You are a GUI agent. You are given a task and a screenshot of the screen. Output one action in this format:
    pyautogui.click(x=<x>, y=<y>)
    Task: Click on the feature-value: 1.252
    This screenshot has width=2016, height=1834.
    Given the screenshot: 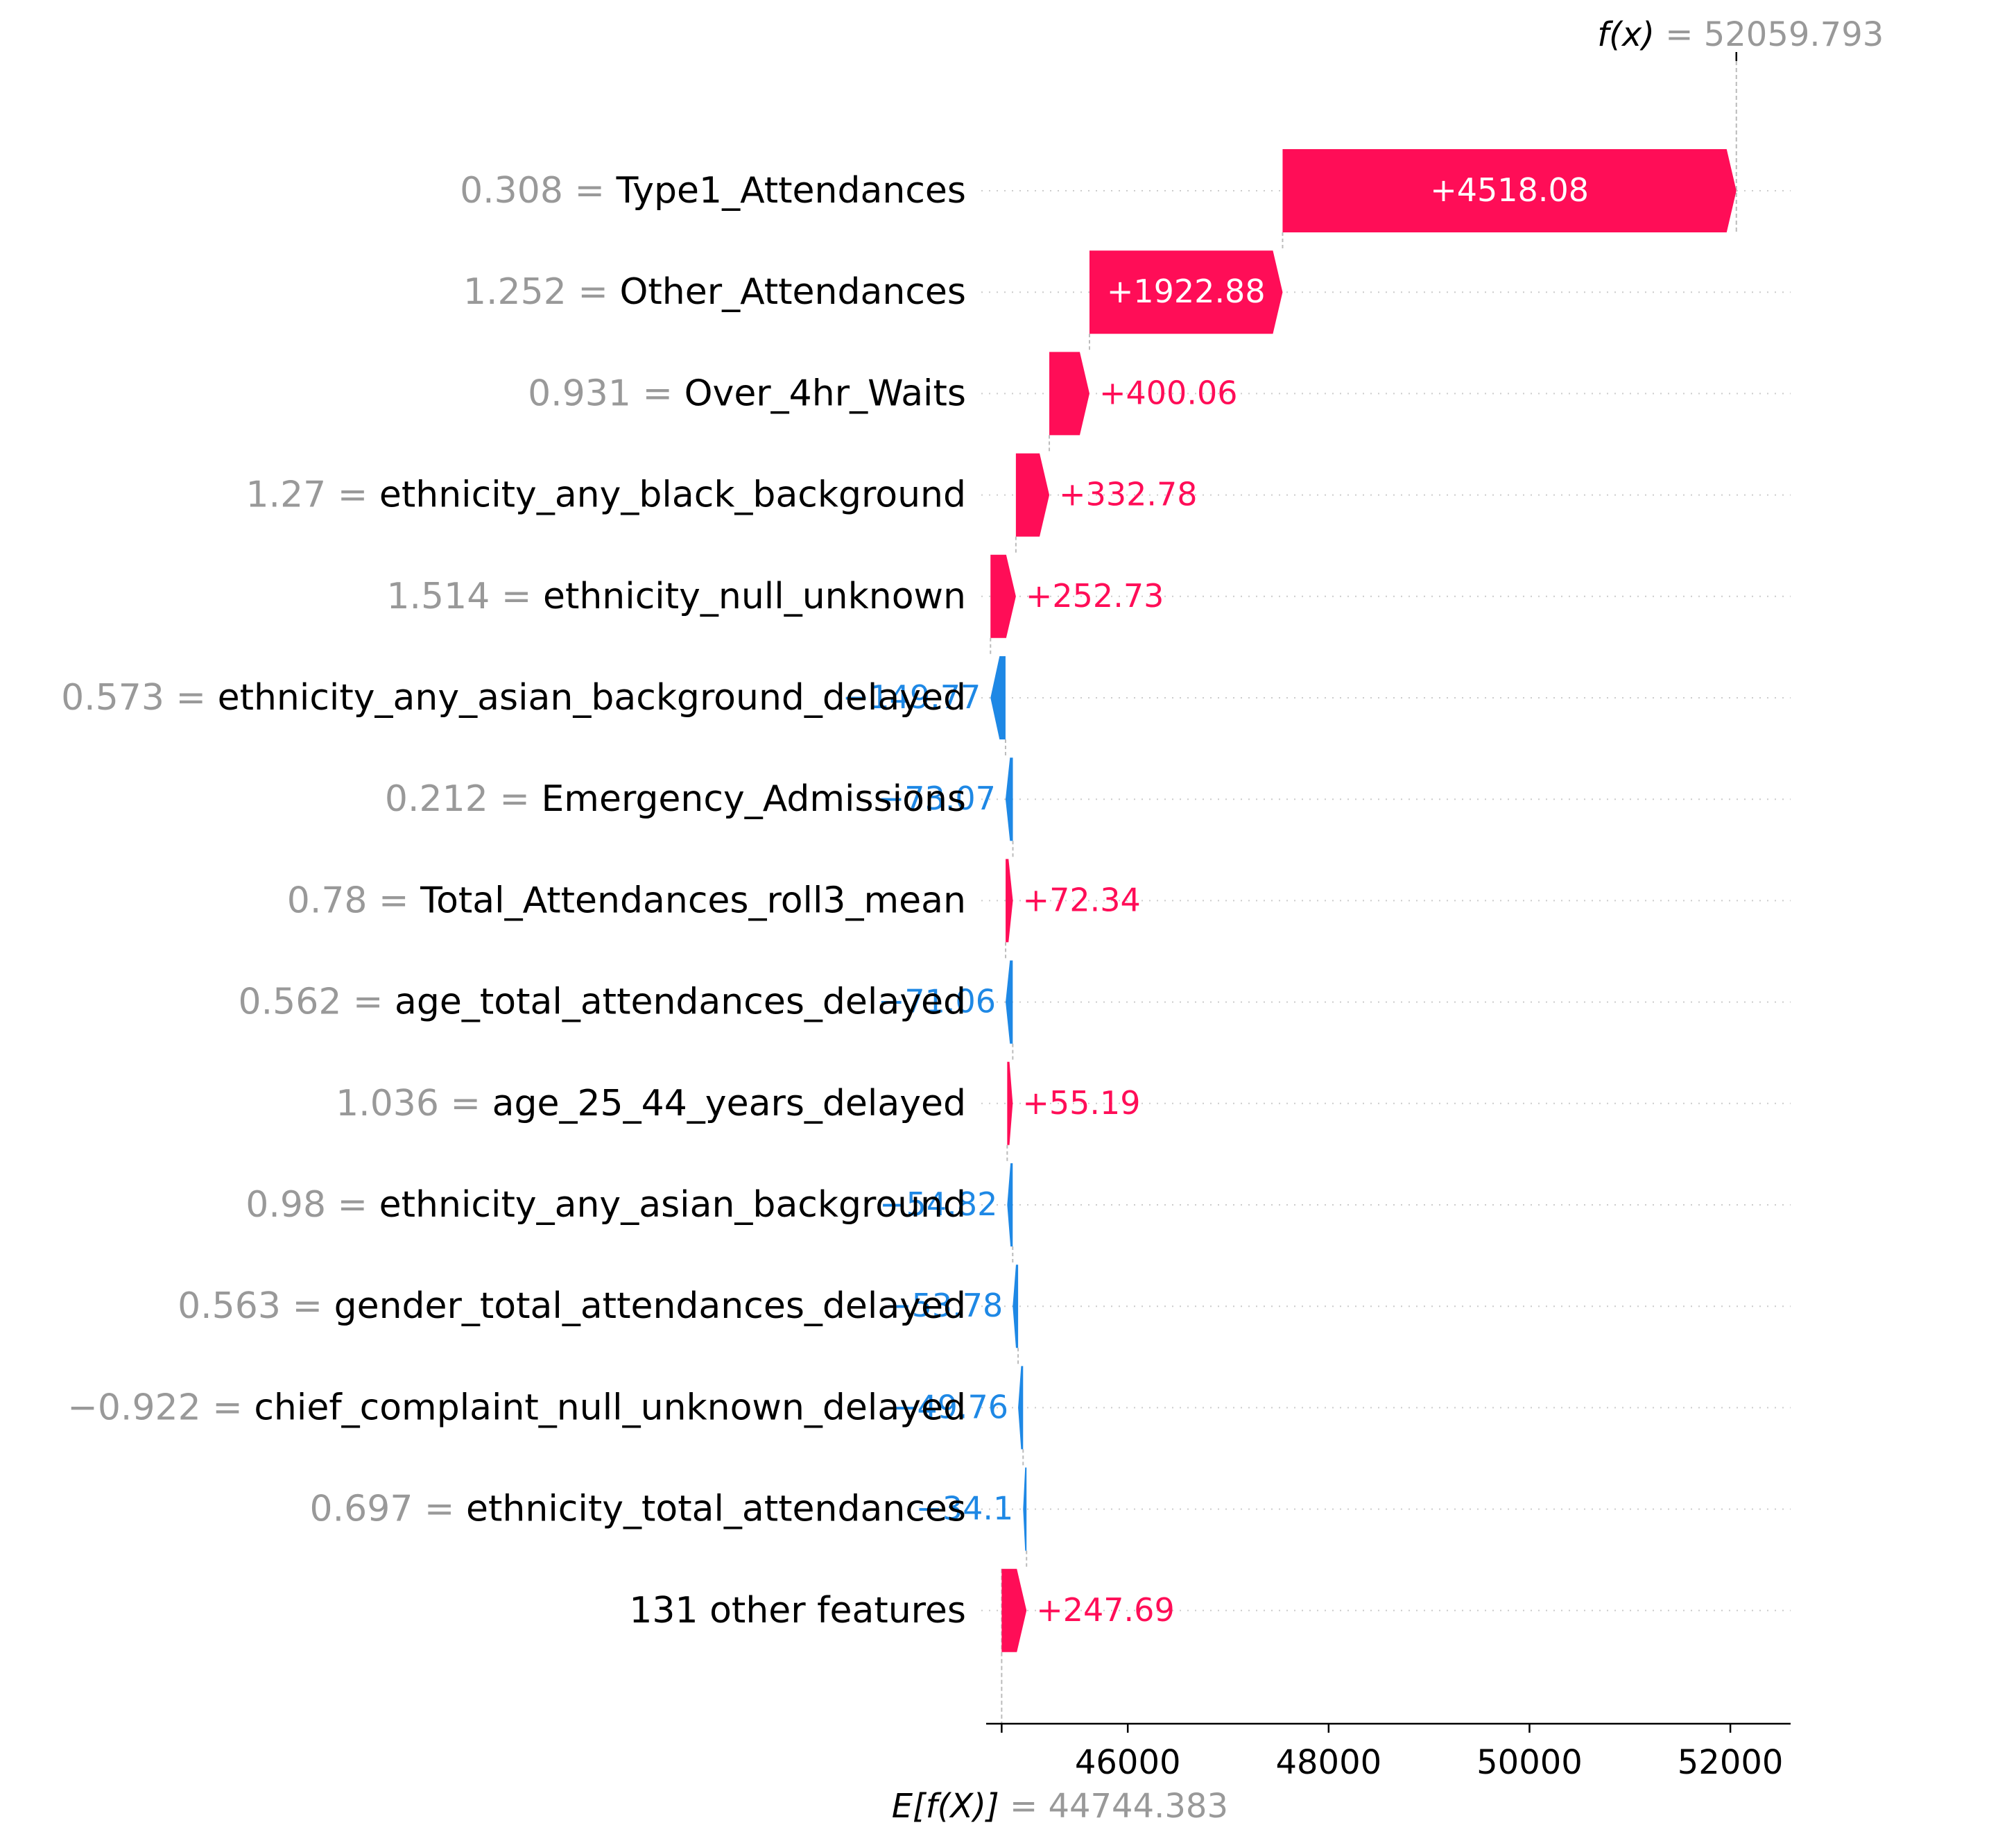 What is the action you would take?
    pyautogui.click(x=515, y=292)
    